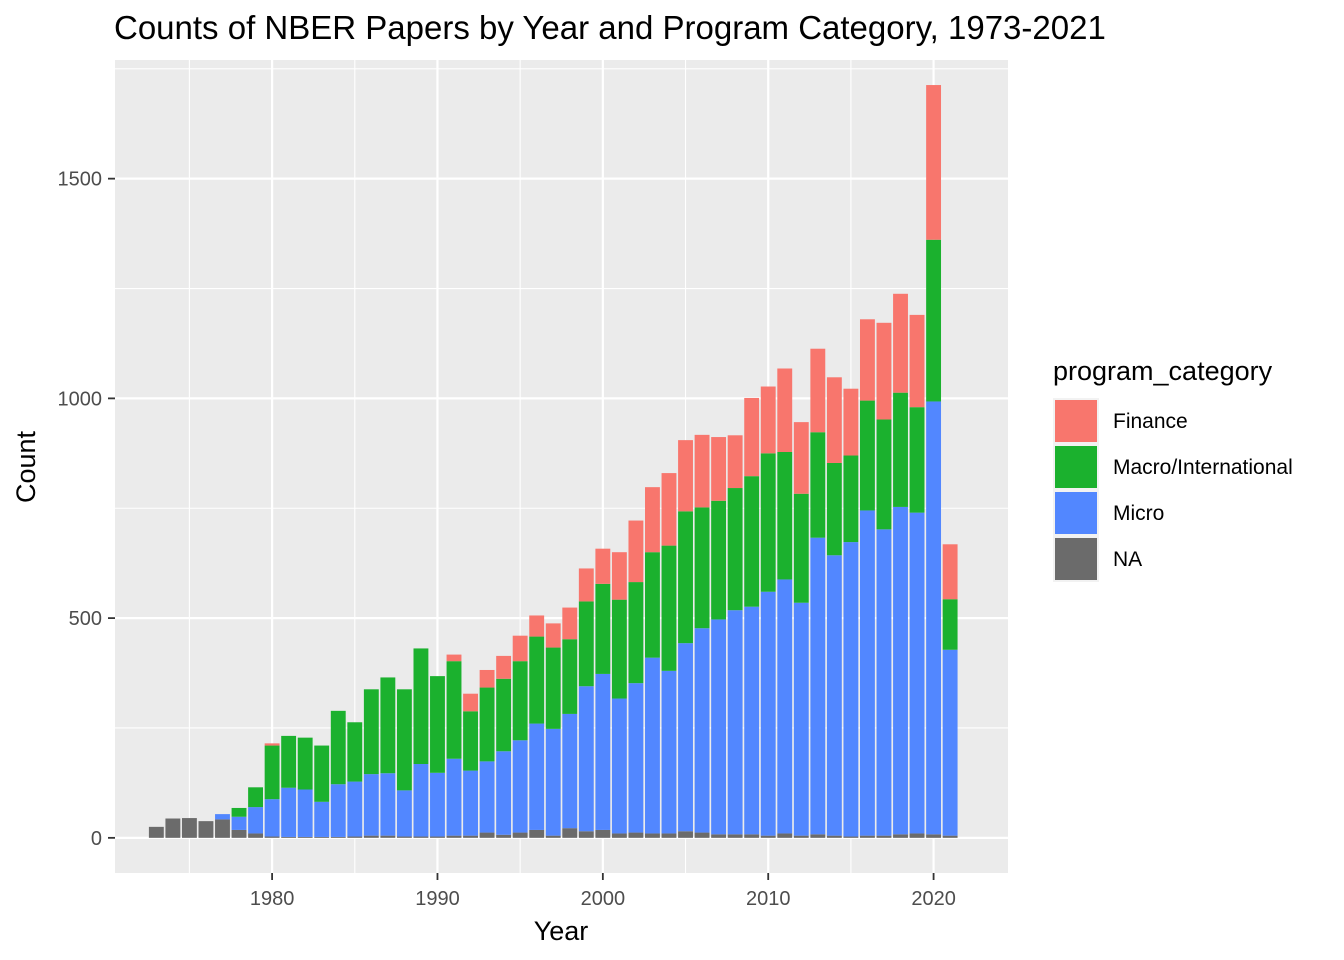 This screenshot has width=1344, height=960. What do you see at coordinates (934, 162) in the screenshot?
I see `bar-2020-finance` at bounding box center [934, 162].